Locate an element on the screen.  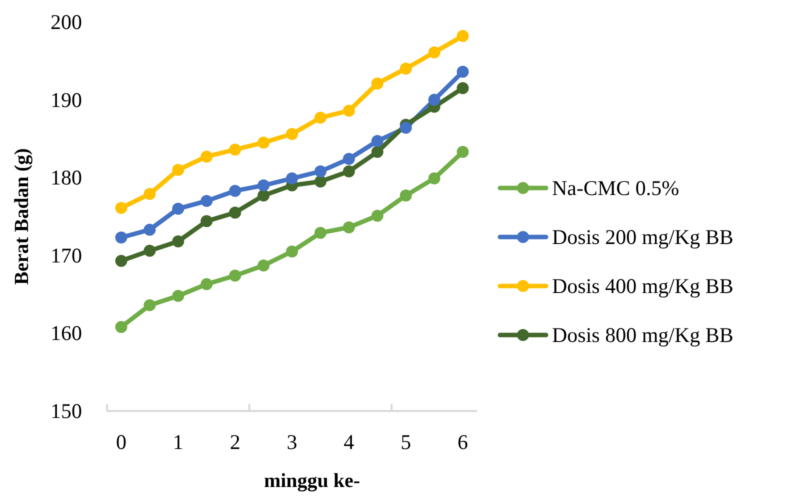
x-tick-label: 4 is located at coordinates (349, 442).